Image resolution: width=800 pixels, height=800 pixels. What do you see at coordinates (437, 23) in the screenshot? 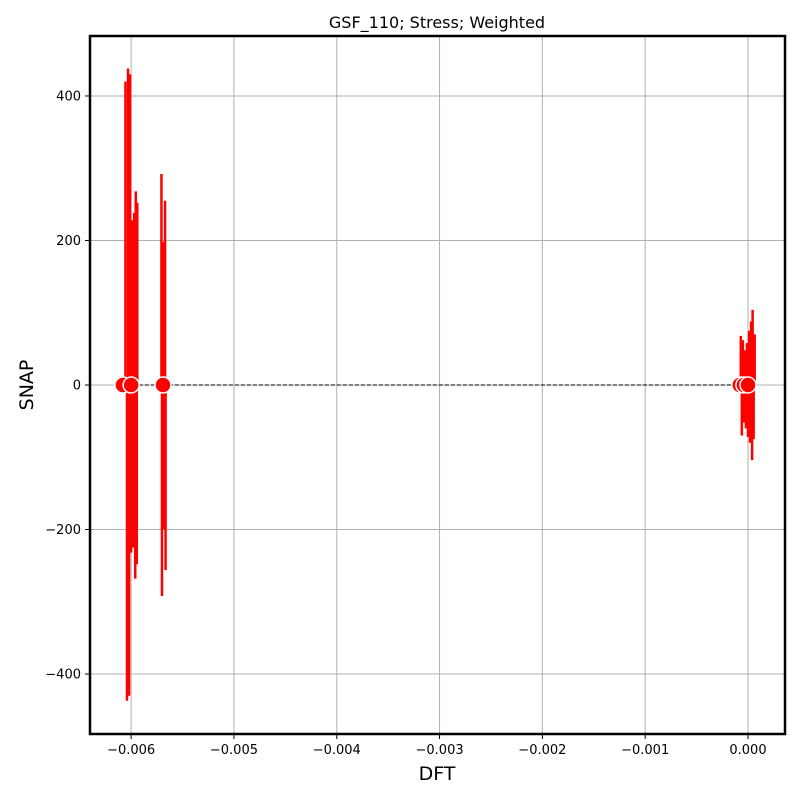
I see `chart-title: GSF_110; Stress; Weighted` at bounding box center [437, 23].